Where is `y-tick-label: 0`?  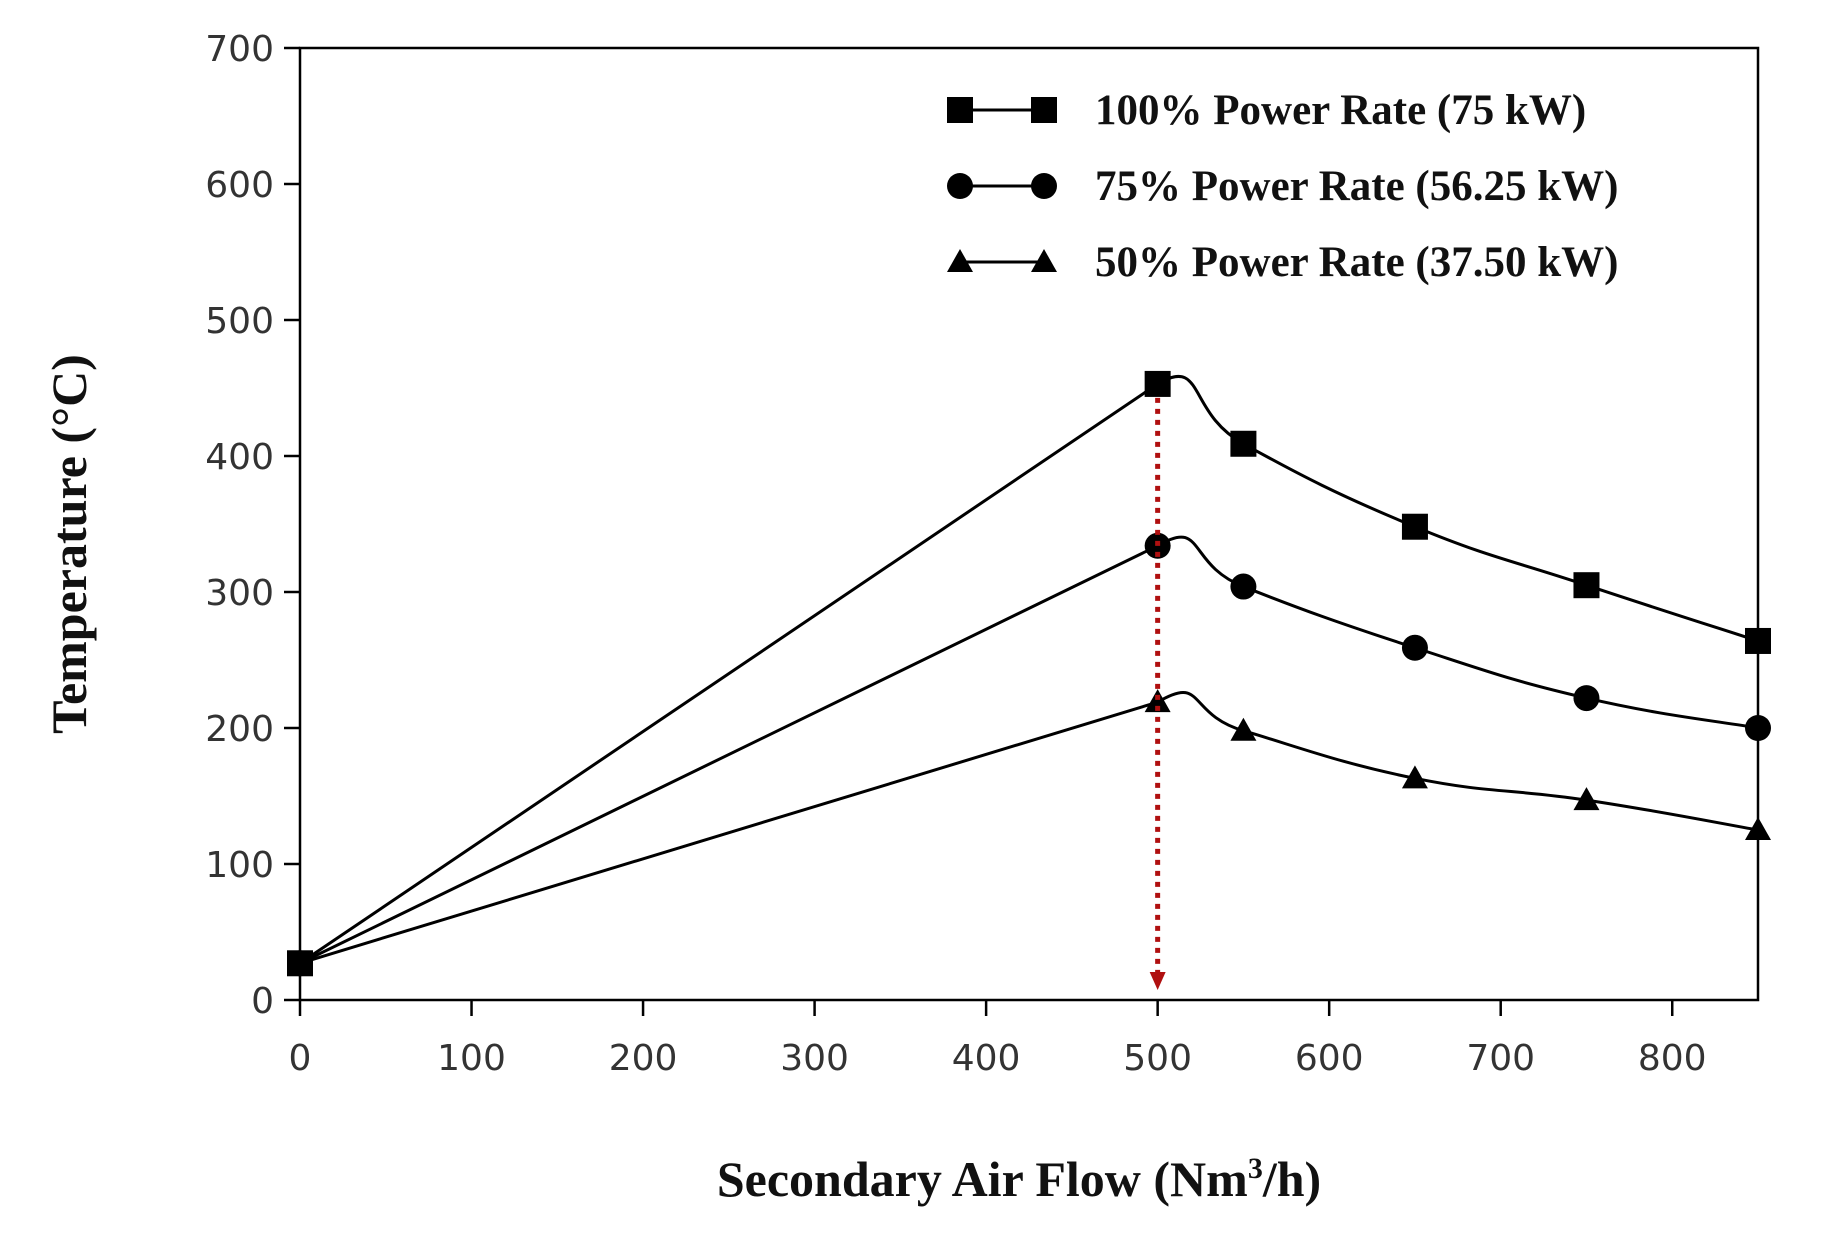
y-tick-label: 0 is located at coordinates (262, 1001).